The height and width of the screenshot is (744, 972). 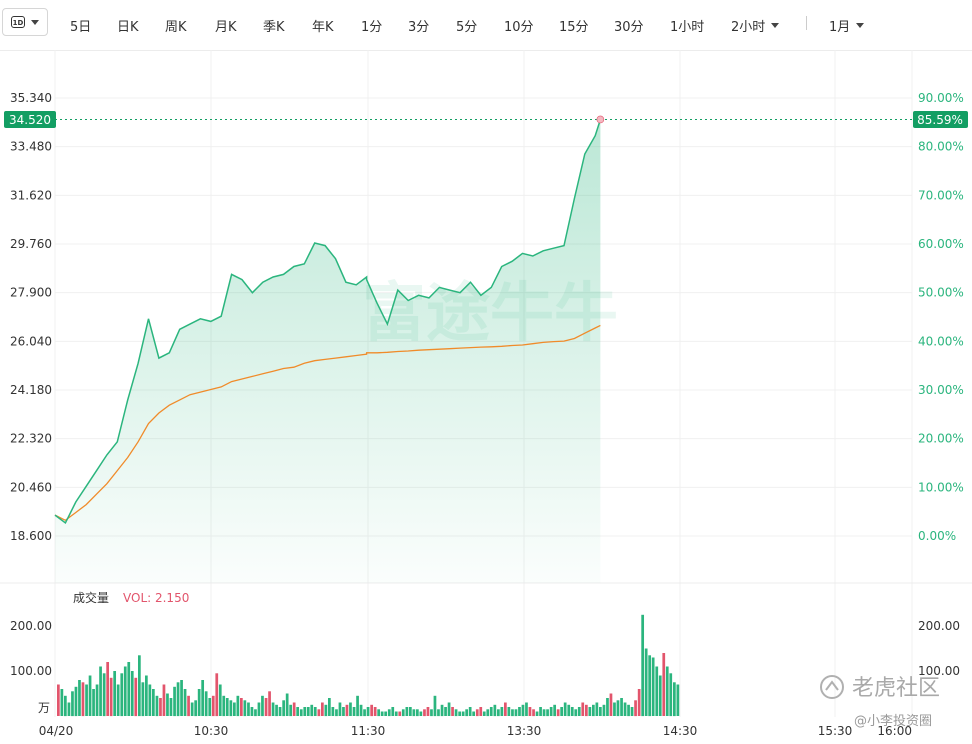 What do you see at coordinates (18, 22) in the screenshot?
I see `calendar-icon: 1D` at bounding box center [18, 22].